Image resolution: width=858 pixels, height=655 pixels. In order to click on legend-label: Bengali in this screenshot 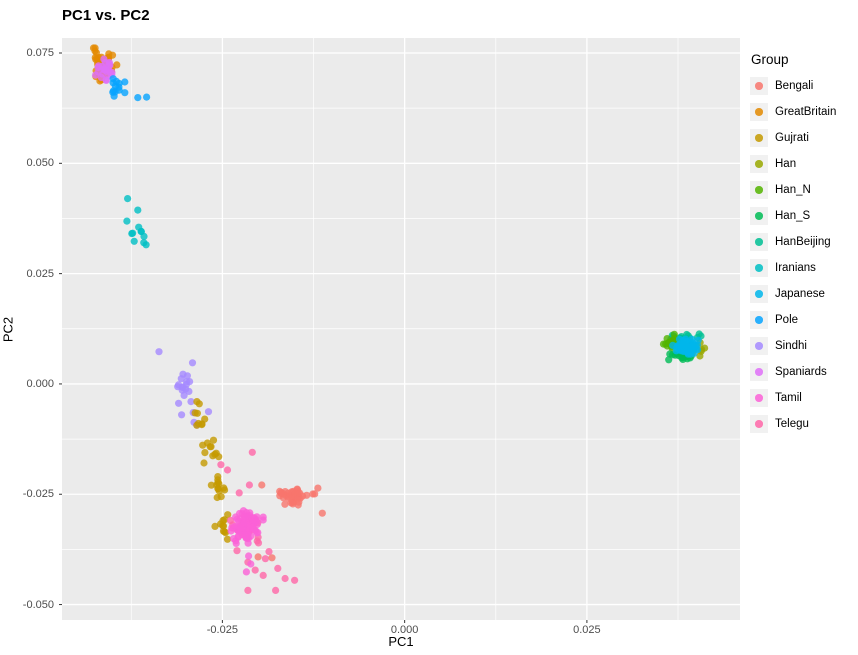, I will do `click(794, 86)`.